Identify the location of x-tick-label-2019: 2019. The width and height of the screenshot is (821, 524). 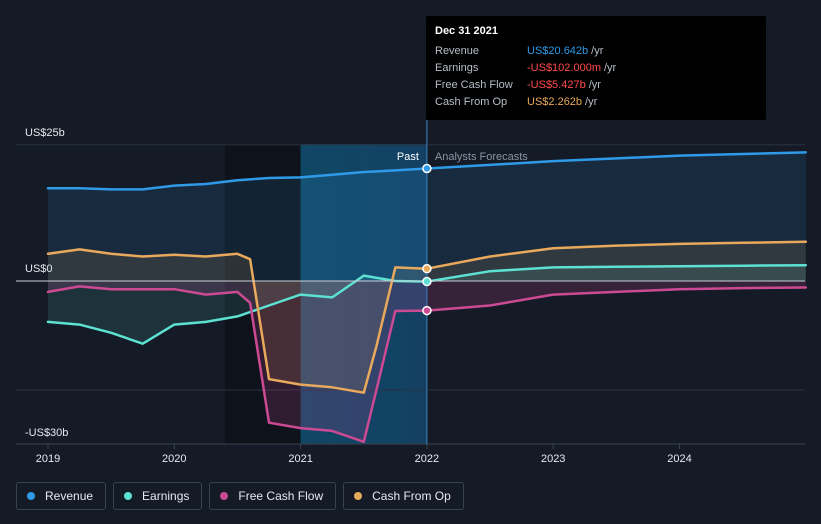
(48, 459).